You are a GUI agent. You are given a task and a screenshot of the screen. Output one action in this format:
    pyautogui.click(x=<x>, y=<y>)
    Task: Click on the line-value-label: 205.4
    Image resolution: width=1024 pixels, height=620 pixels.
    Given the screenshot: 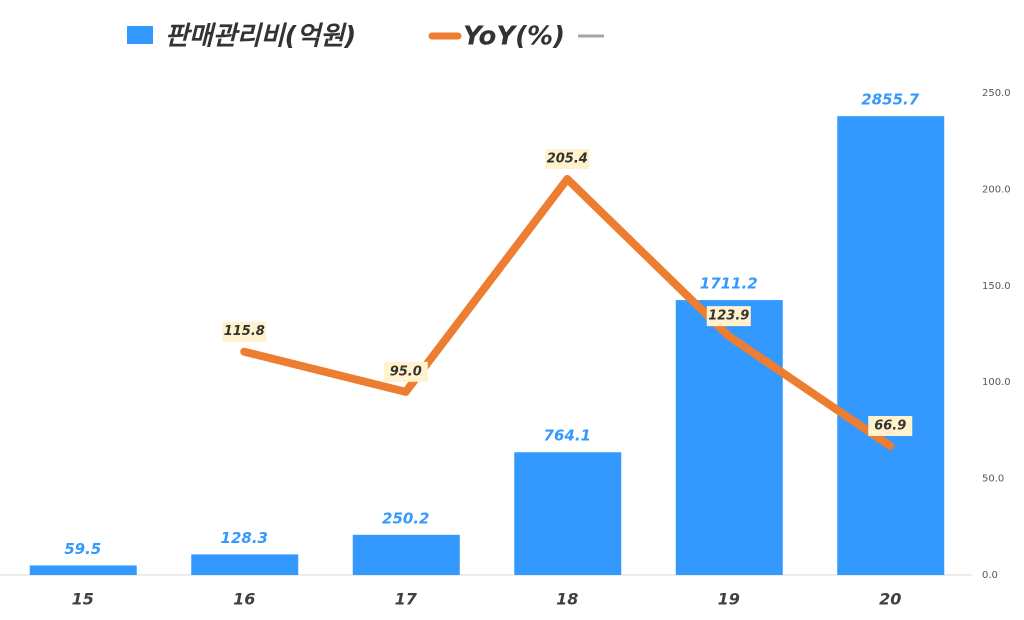 What is the action you would take?
    pyautogui.click(x=567, y=158)
    